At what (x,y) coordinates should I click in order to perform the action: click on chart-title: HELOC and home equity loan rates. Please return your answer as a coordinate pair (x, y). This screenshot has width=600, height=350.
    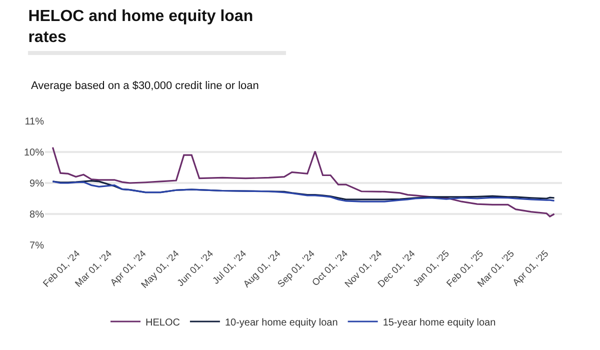
    Looking at the image, I should click on (141, 27).